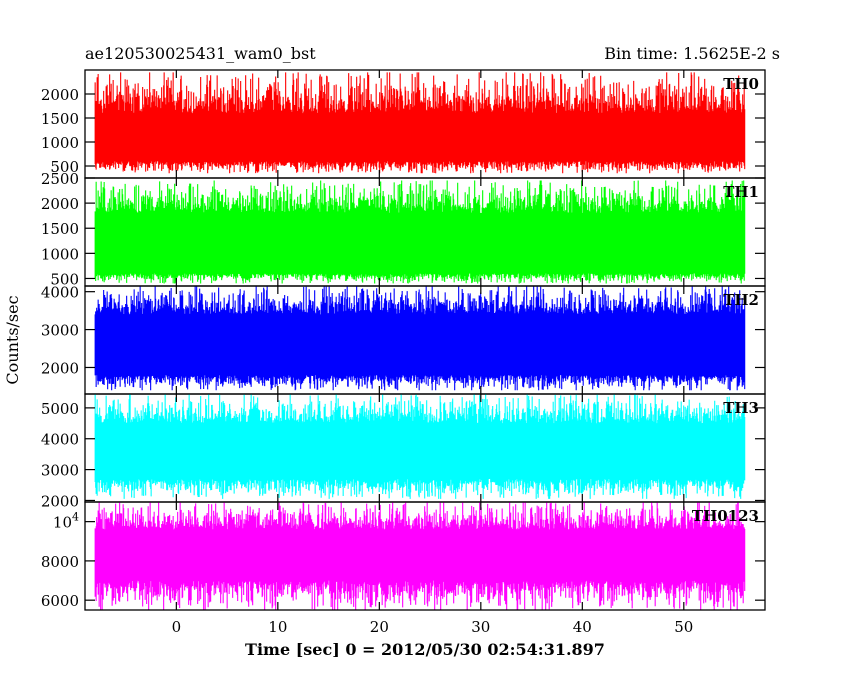 This screenshot has height=680, width=850. I want to click on panel-th1: 500 1000 1500 2000 2500 TH1, so click(403, 229).